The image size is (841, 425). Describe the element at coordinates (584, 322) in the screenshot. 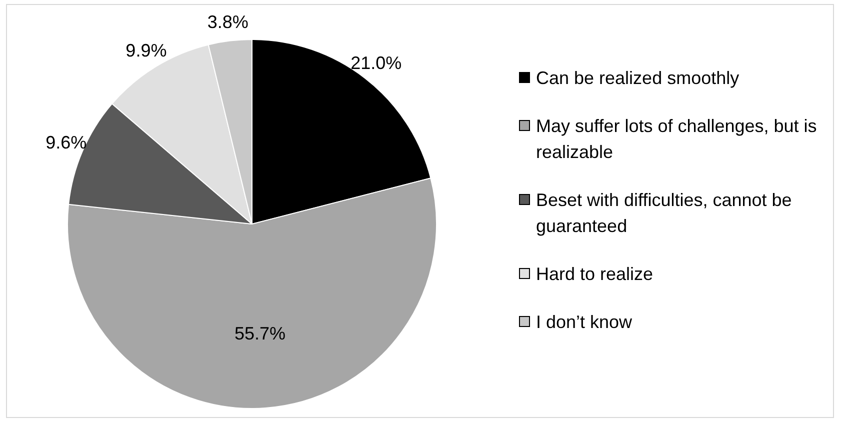

I see `legend-label: I don’t know` at that location.